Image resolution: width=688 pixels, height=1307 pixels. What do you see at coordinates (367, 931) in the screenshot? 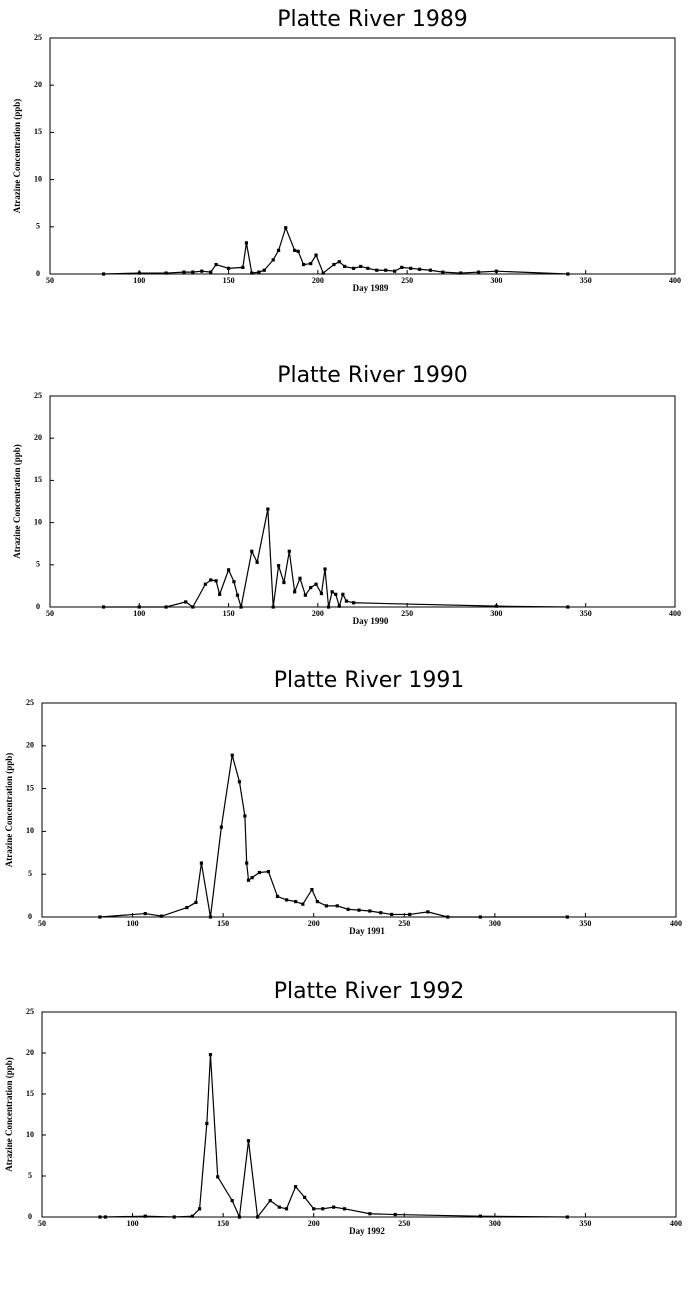
I see `x-axis-label: Day 1991` at bounding box center [367, 931].